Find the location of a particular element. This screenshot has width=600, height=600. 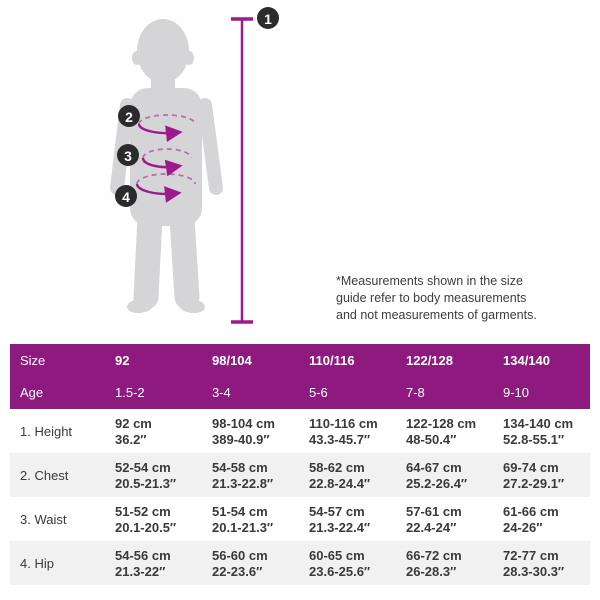

table-cell: 98-104 cm 389-40.9″ is located at coordinates (250, 431).